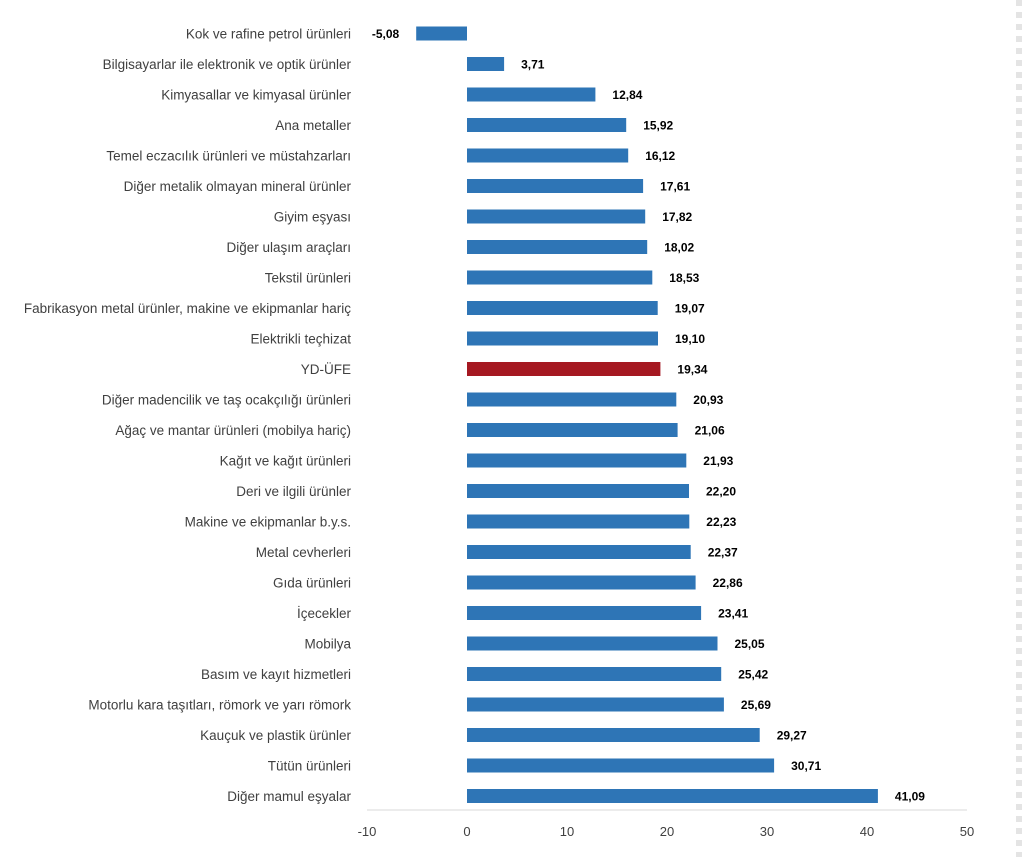 The height and width of the screenshot is (857, 1022). Describe the element at coordinates (627, 95) in the screenshot. I see `data-label: 12,84` at that location.